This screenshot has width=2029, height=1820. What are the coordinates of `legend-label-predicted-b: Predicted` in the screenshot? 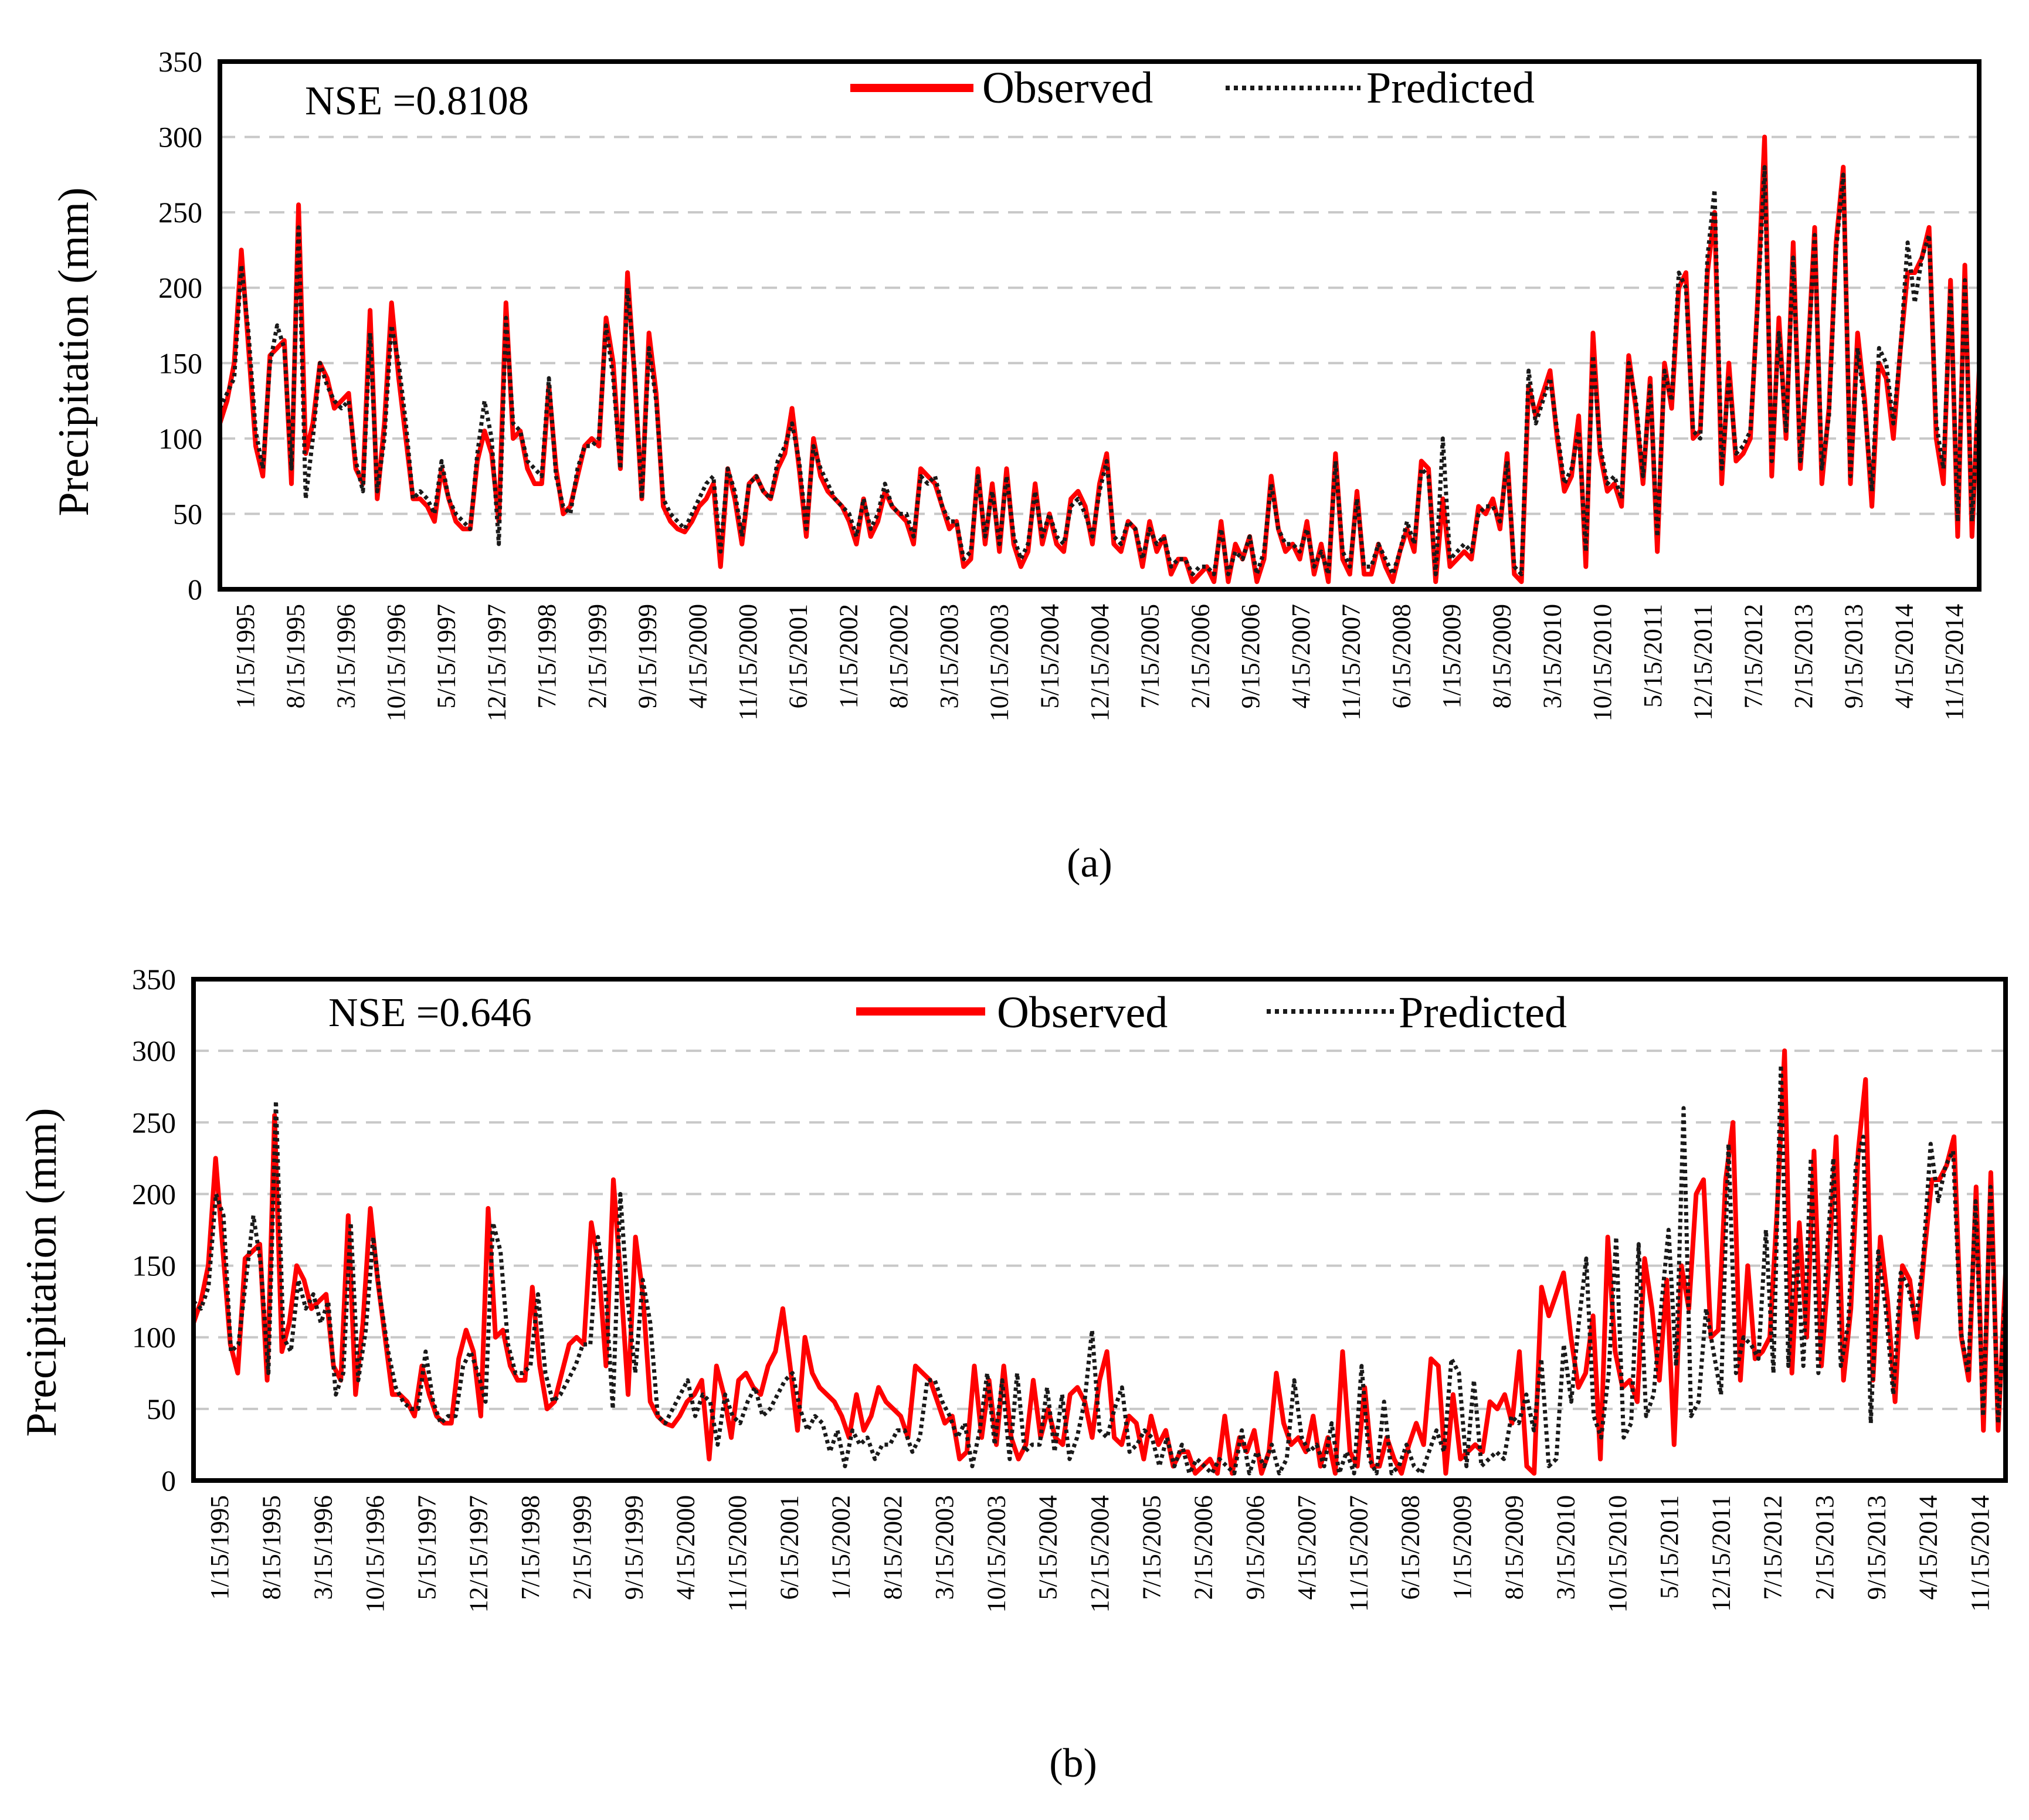 It's located at (1483, 1012).